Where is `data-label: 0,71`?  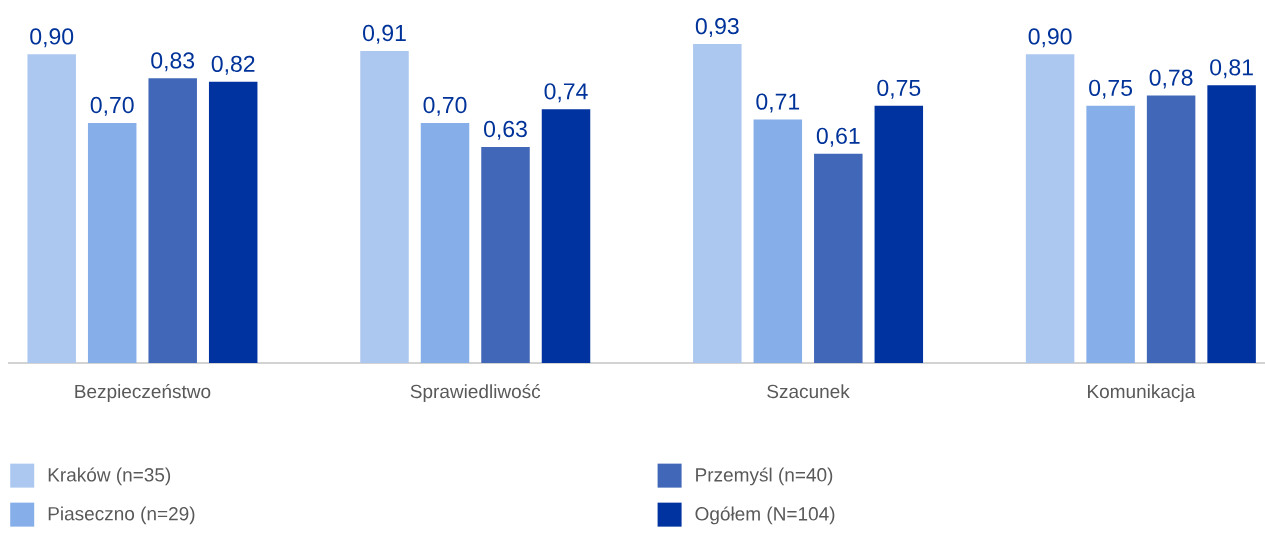 data-label: 0,71 is located at coordinates (778, 103).